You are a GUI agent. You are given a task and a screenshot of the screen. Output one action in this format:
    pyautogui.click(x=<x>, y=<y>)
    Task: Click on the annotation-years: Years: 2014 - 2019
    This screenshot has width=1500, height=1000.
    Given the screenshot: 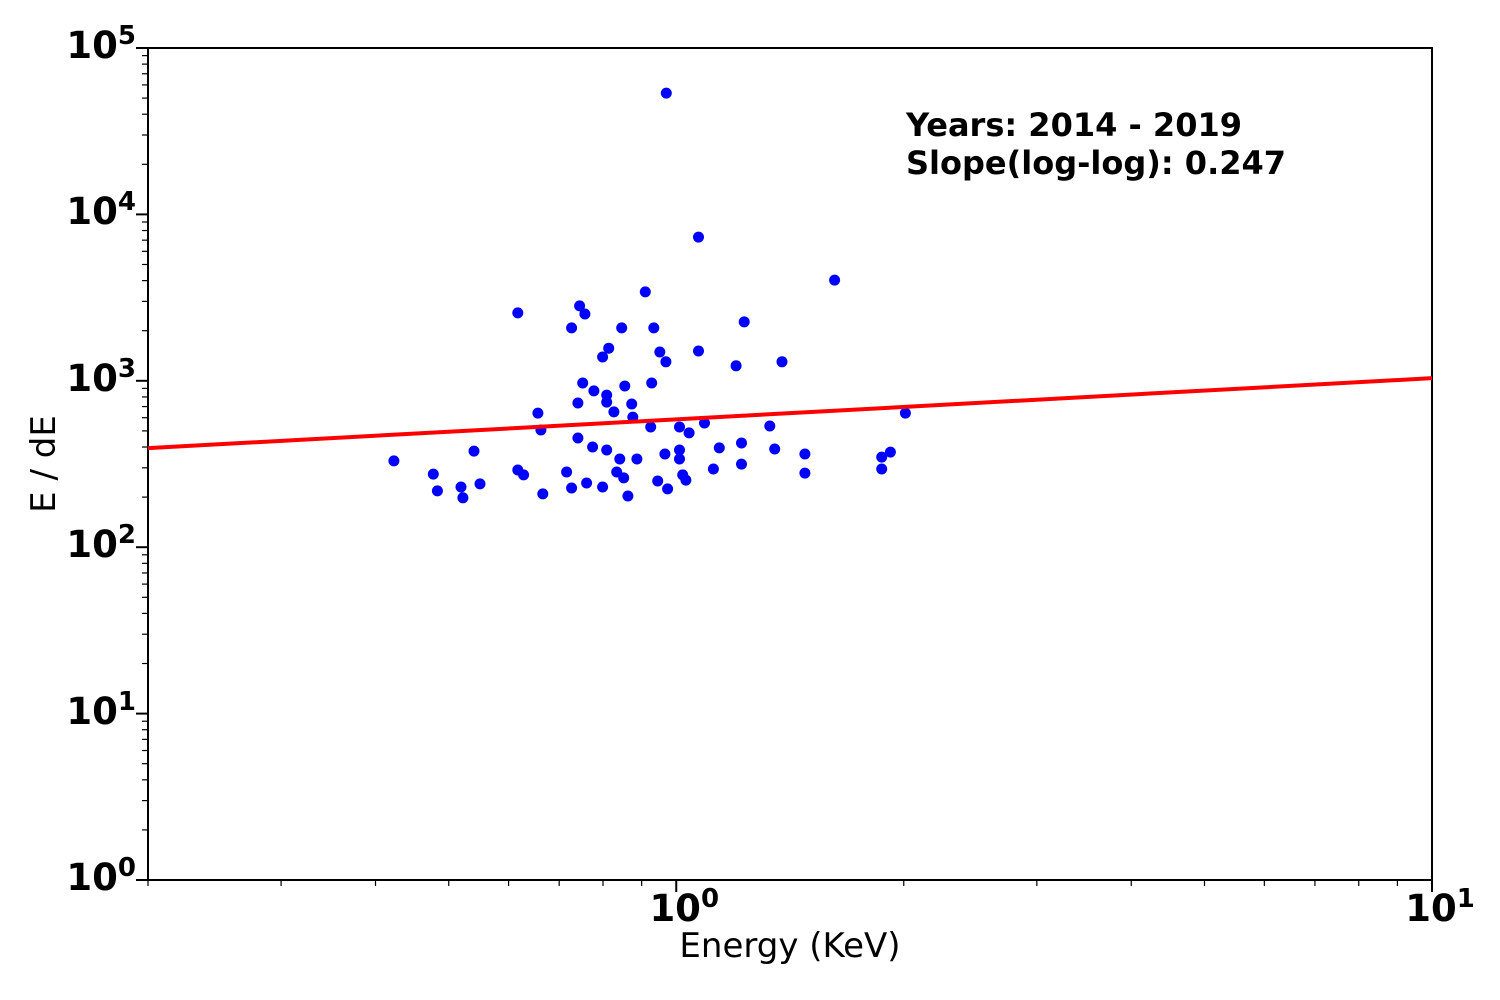 What is the action you would take?
    pyautogui.click(x=1074, y=125)
    